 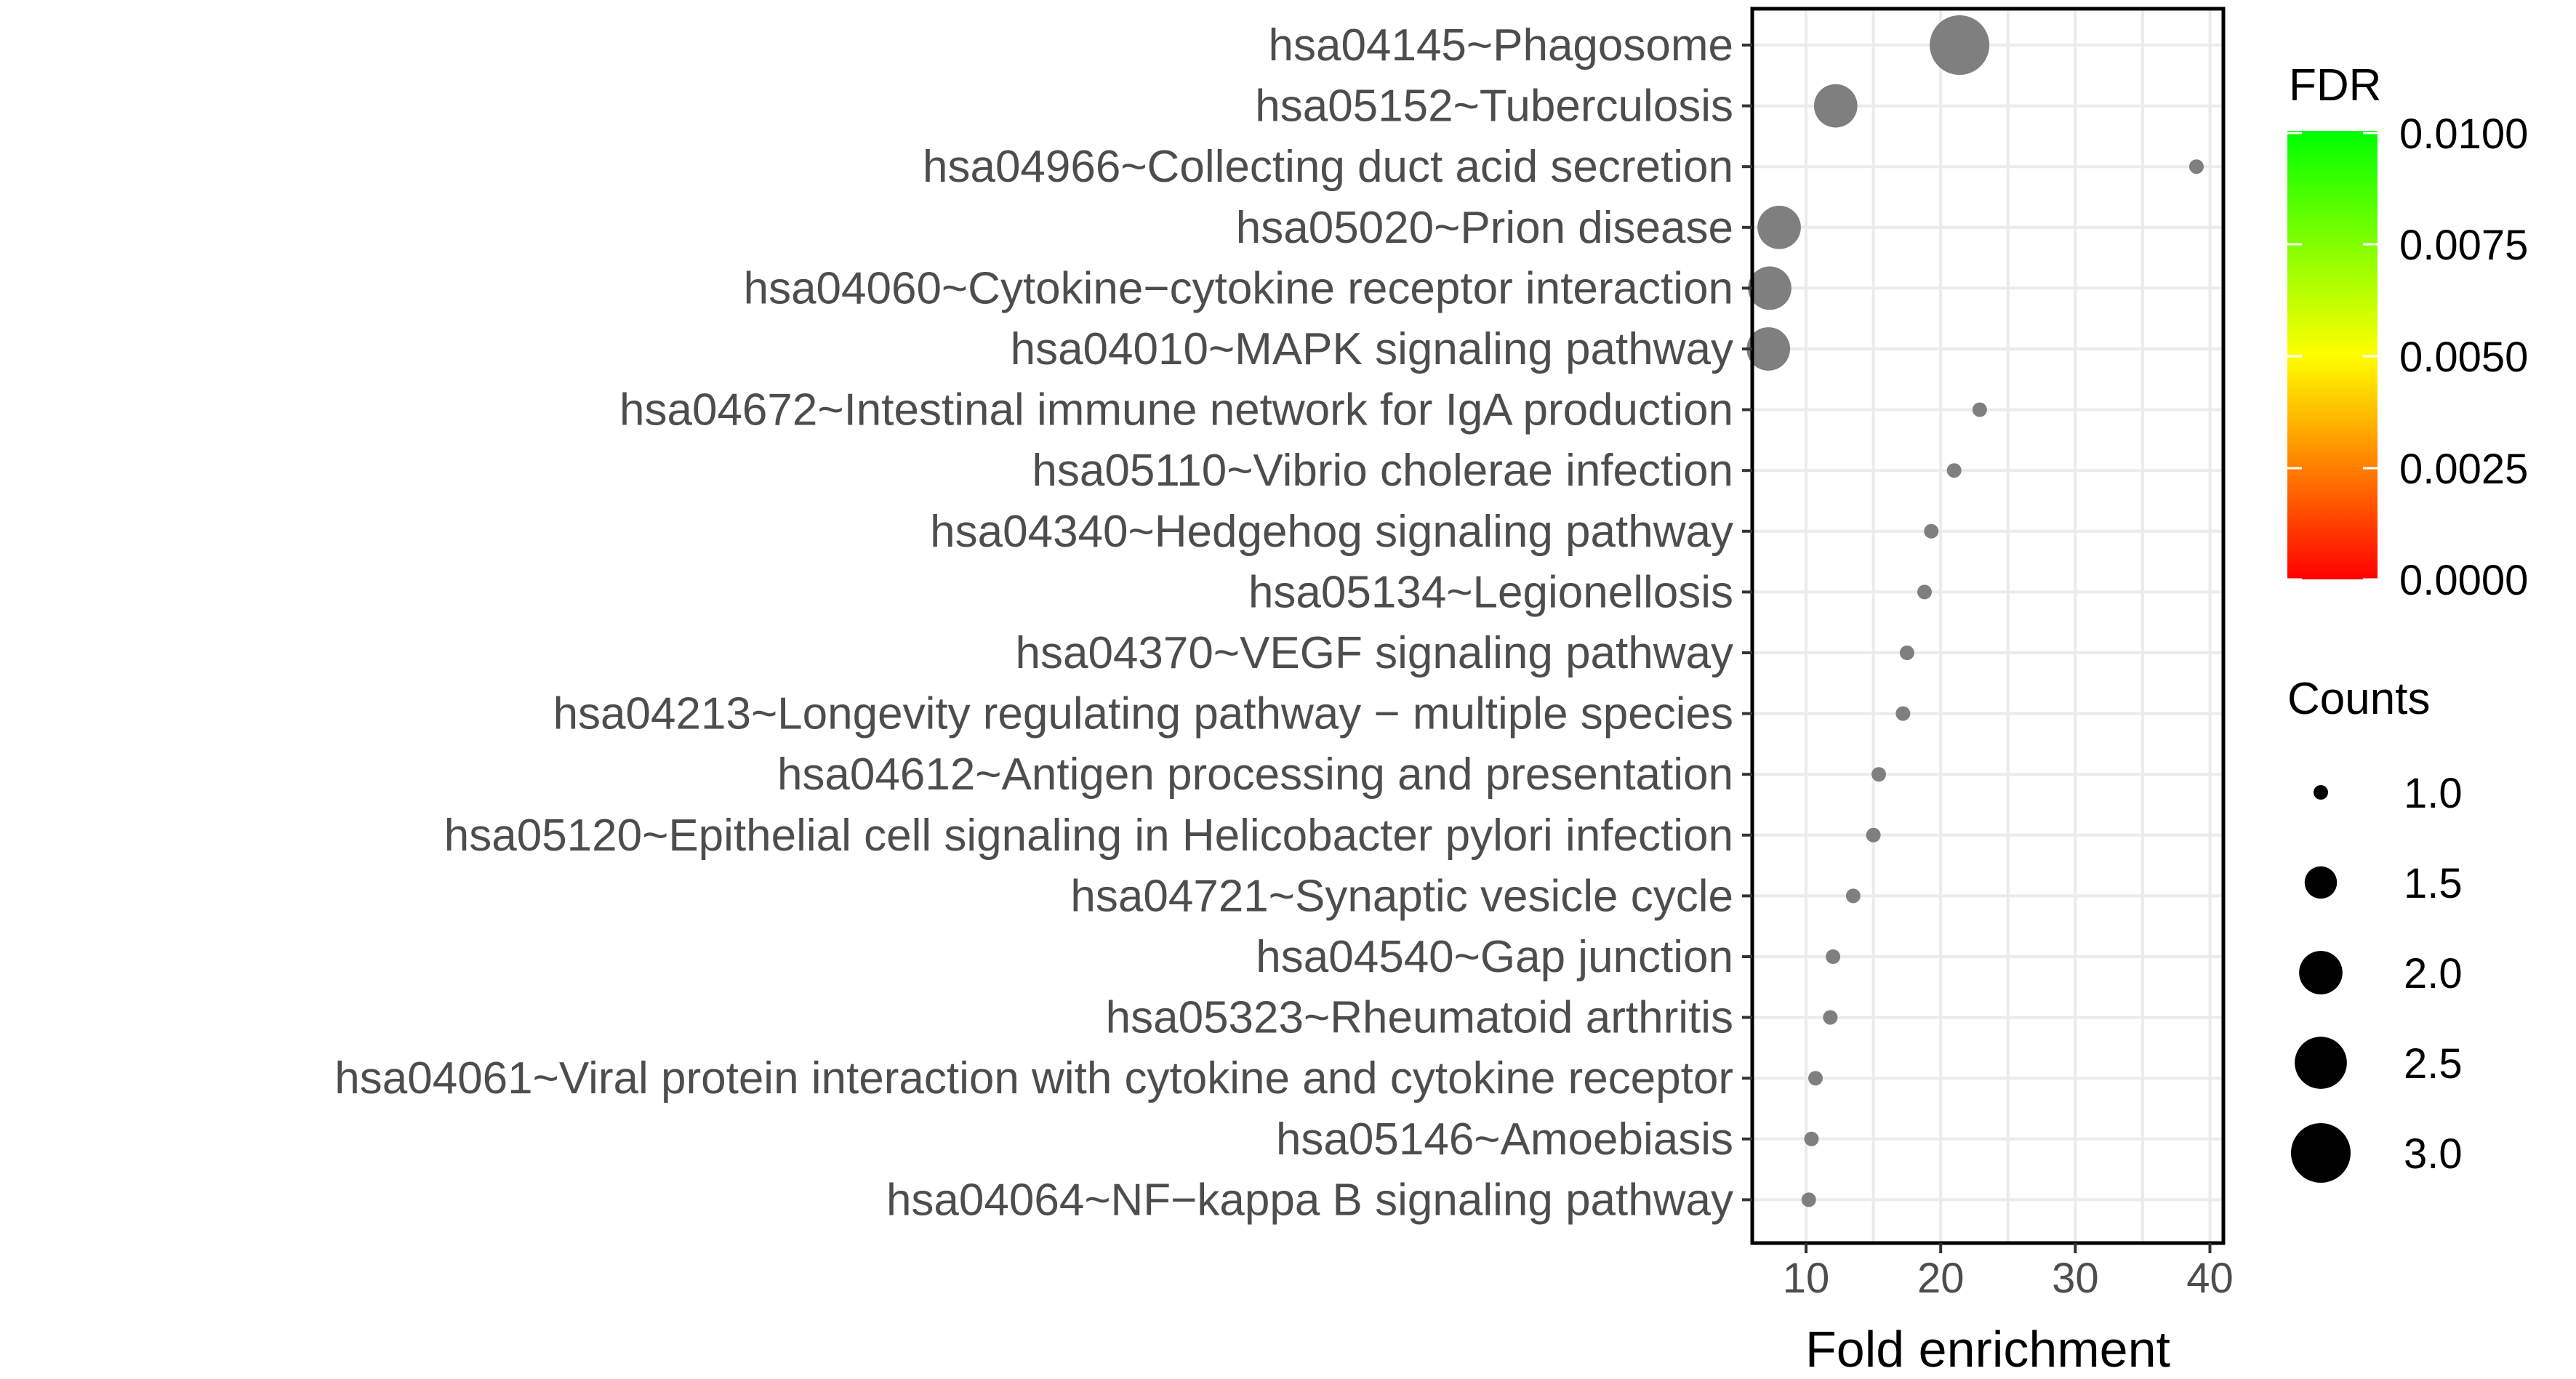 What do you see at coordinates (2332, 355) in the screenshot?
I see `fdr-colorbar` at bounding box center [2332, 355].